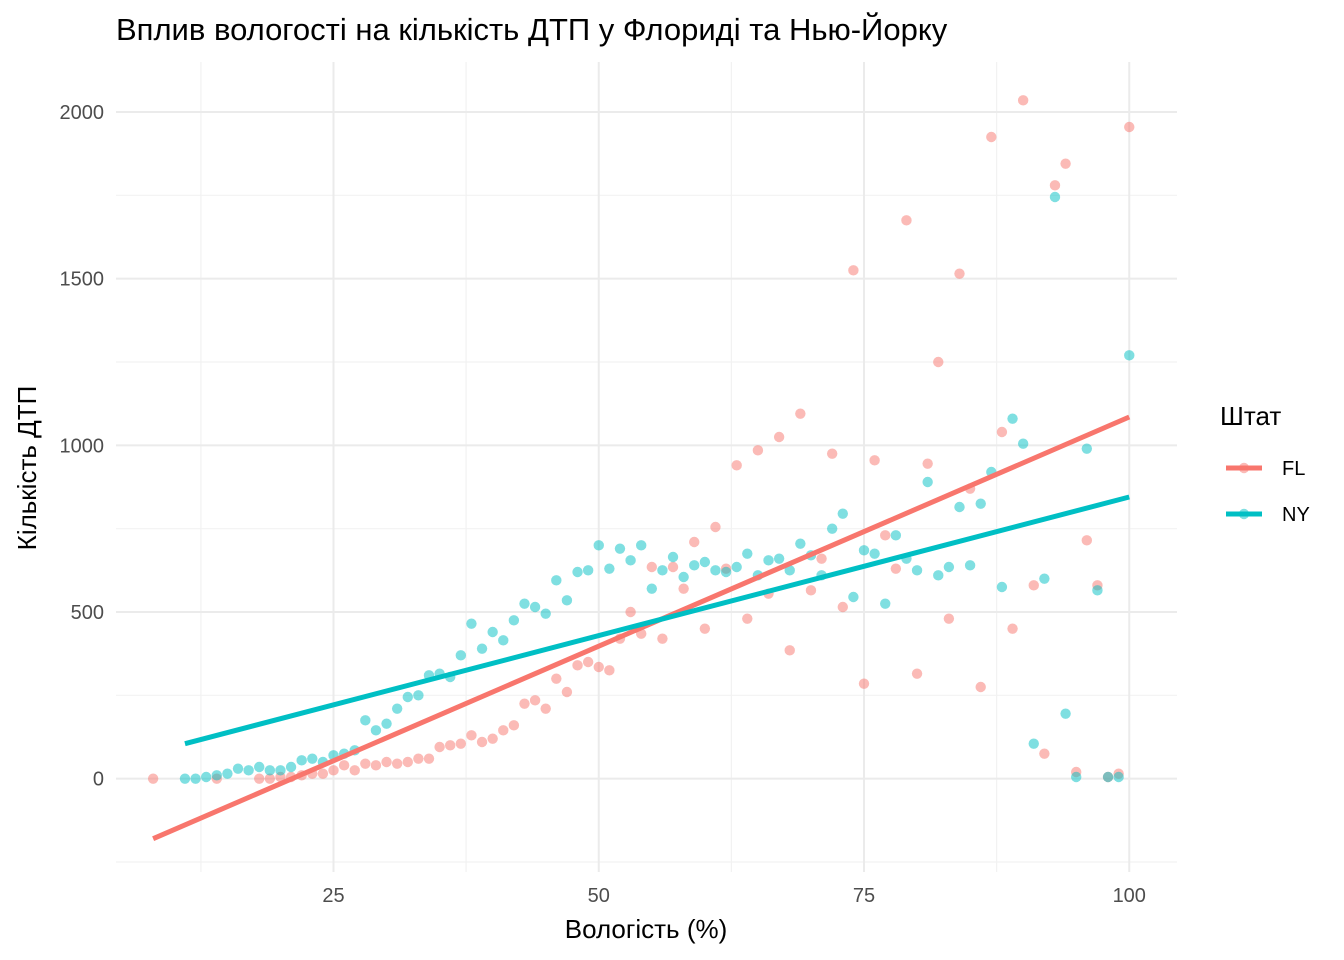 The image size is (1344, 960). I want to click on legend-point-ny, so click(1244, 514).